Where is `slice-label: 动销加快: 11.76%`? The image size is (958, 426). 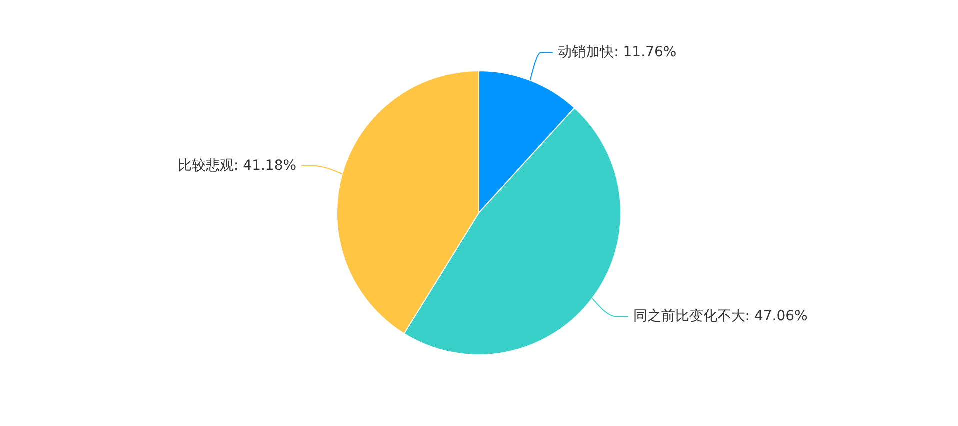 slice-label: 动销加快: 11.76% is located at coordinates (617, 52).